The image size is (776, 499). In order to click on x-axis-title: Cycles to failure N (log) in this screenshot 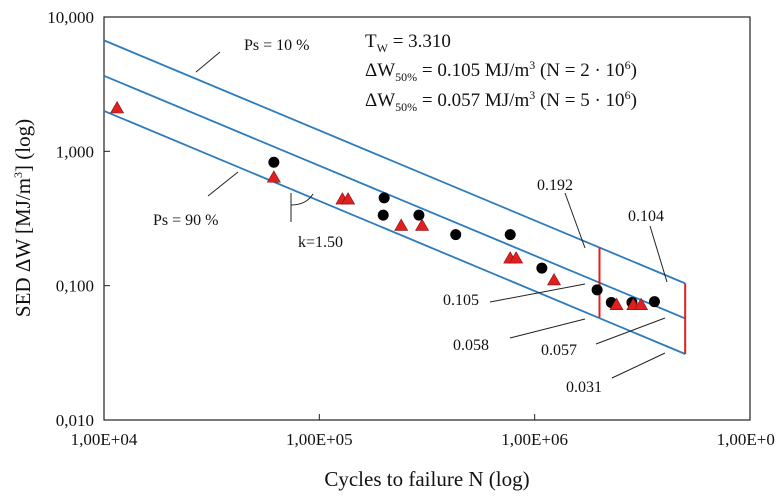, I will do `click(426, 479)`.